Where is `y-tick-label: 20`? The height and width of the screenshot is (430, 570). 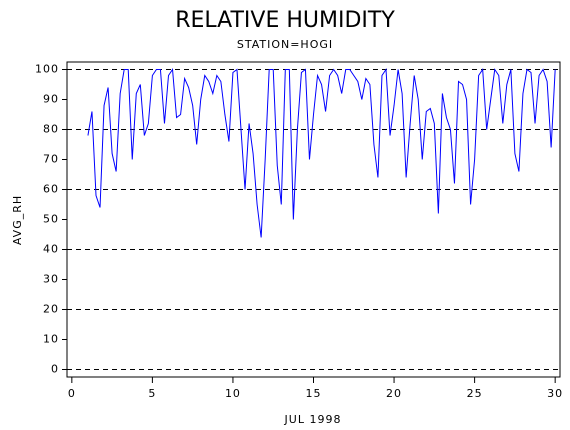
y-tick-label: 20 is located at coordinates (51, 309).